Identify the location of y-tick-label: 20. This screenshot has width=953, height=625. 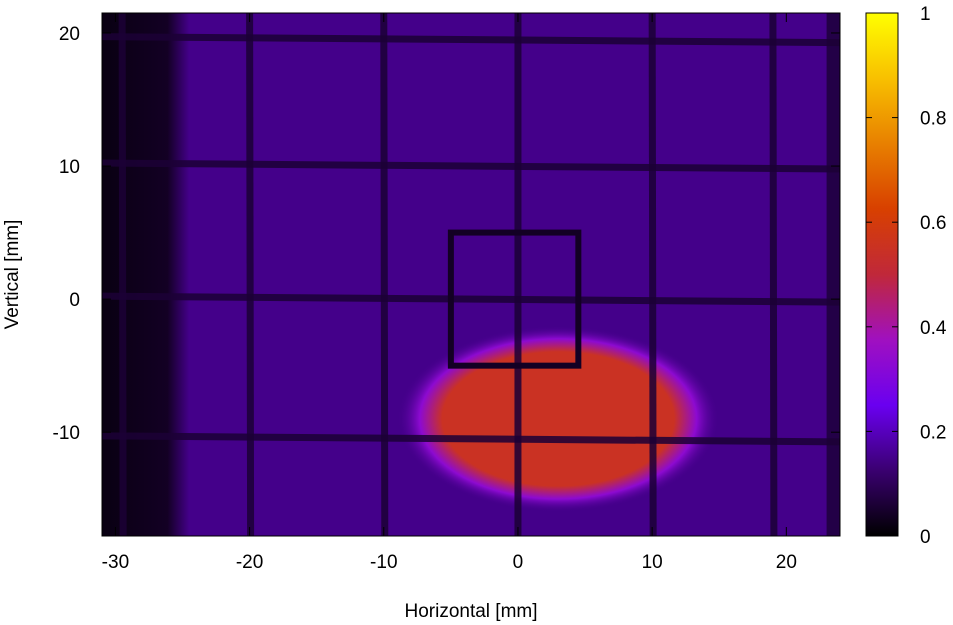
(69, 34).